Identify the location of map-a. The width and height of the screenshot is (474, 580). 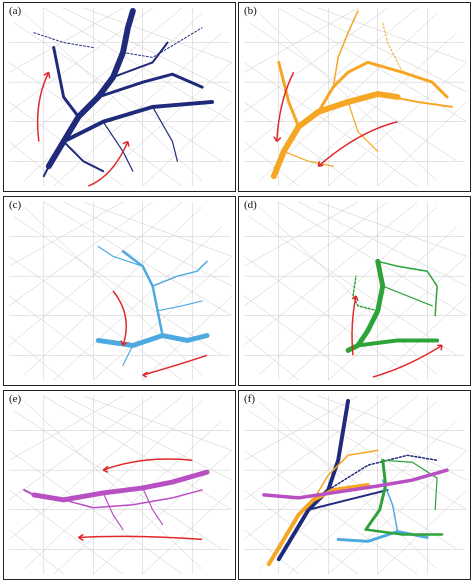
(120, 97).